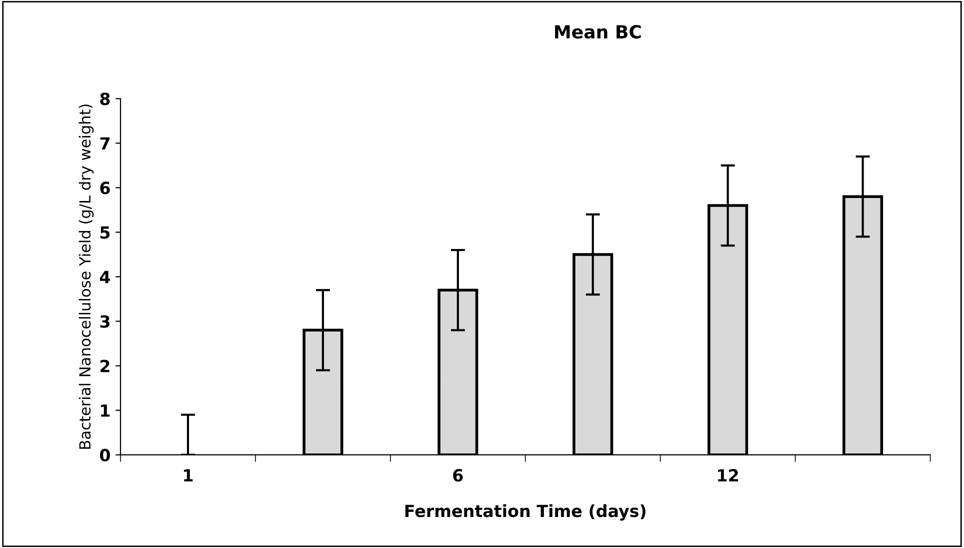 The width and height of the screenshot is (964, 548). Describe the element at coordinates (105, 455) in the screenshot. I see `y-tick-label: 0` at that location.